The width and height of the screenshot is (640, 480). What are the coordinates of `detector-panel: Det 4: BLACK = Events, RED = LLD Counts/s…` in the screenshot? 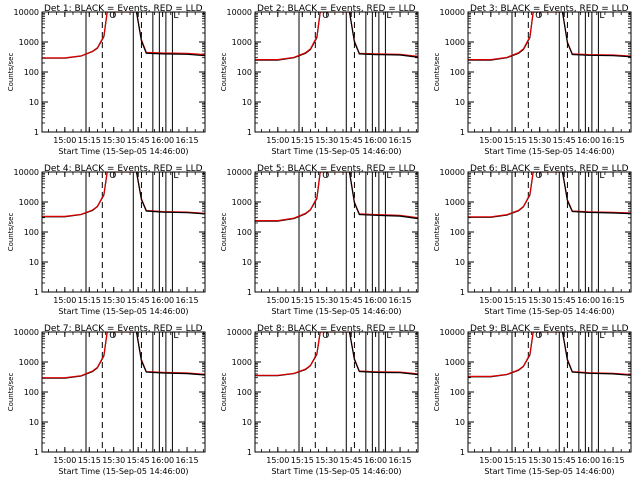 It's located at (106, 240).